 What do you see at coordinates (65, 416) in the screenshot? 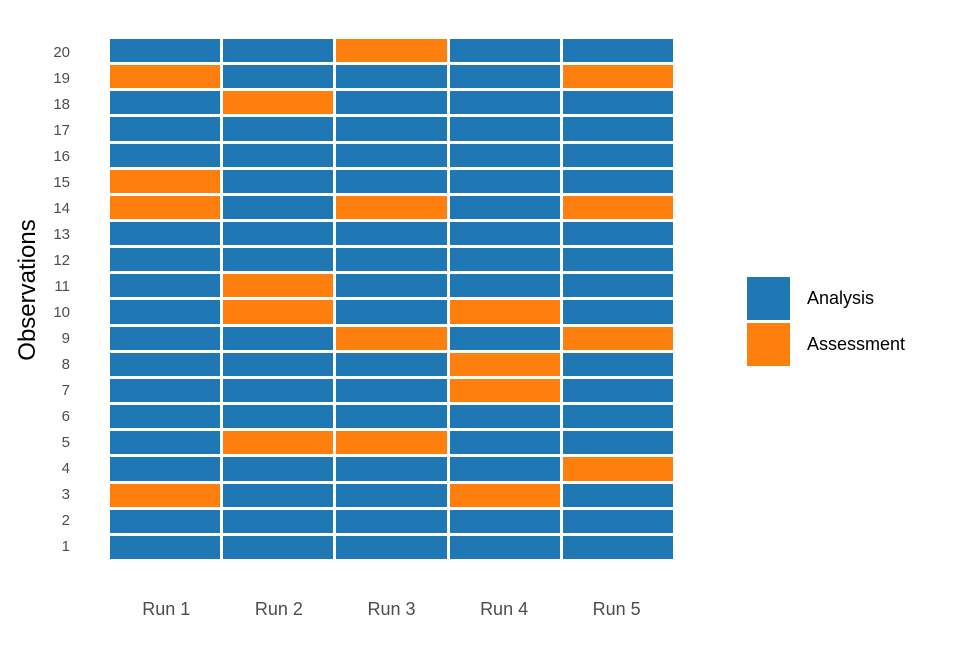
I see `y-tick-label: 6` at bounding box center [65, 416].